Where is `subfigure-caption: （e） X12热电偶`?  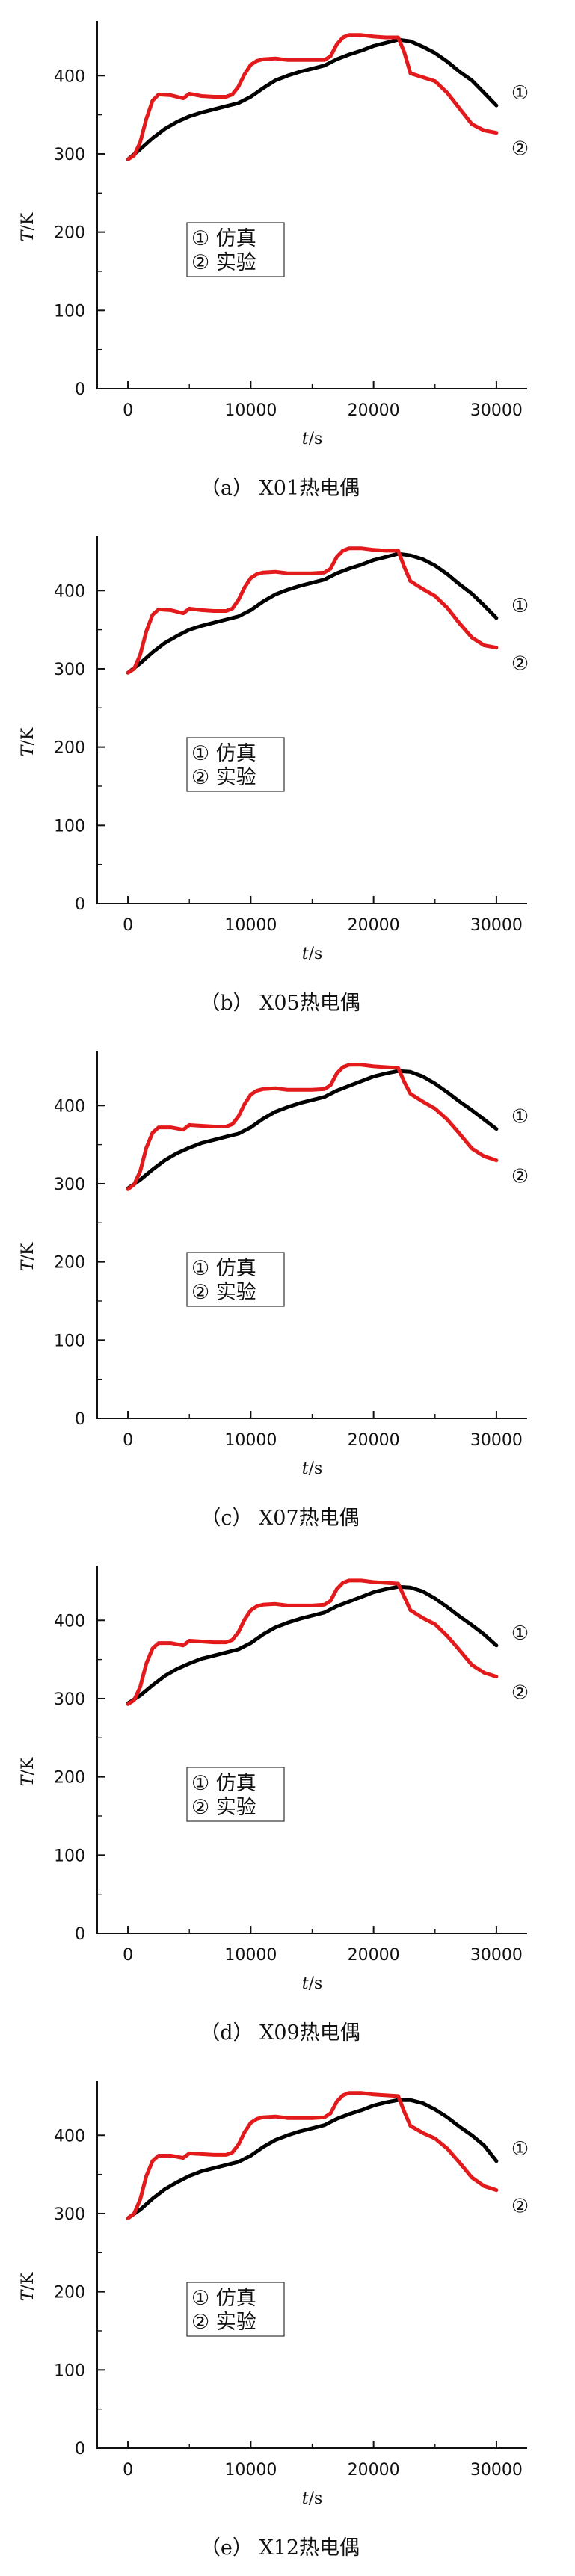 subfigure-caption: （e） X12热电偶 is located at coordinates (280, 2548).